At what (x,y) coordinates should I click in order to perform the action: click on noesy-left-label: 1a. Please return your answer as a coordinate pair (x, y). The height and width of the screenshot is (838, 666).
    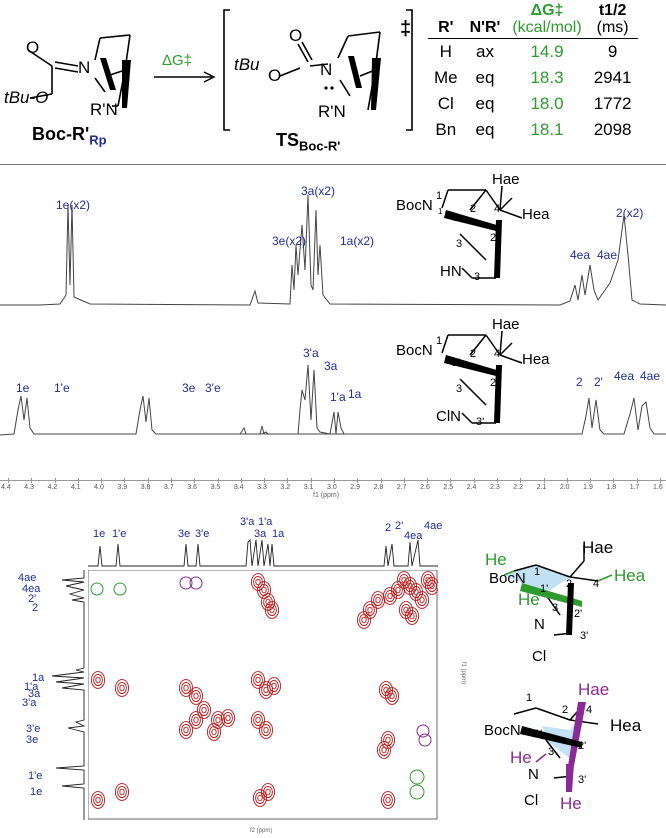
    Looking at the image, I should click on (38, 678).